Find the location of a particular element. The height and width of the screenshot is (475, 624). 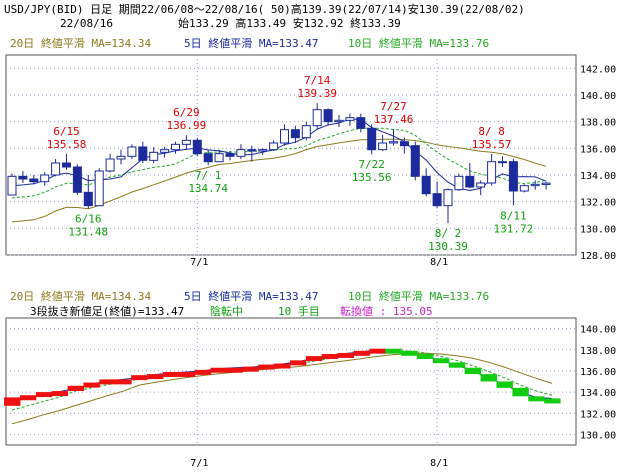

panel1-legend-ma20: 20日 終値平滑 MA=134.34 is located at coordinates (80, 43).